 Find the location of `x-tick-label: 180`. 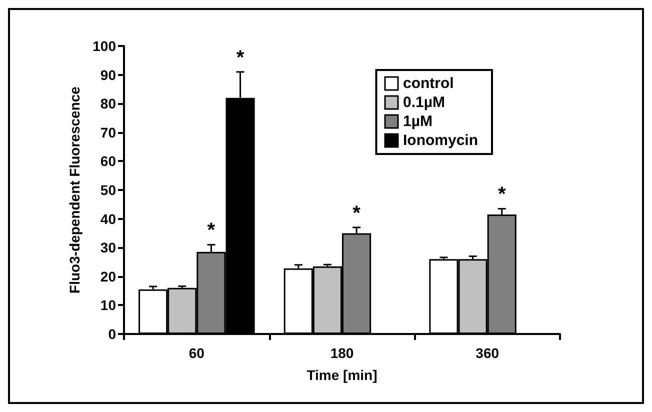

x-tick-label: 180 is located at coordinates (342, 353).